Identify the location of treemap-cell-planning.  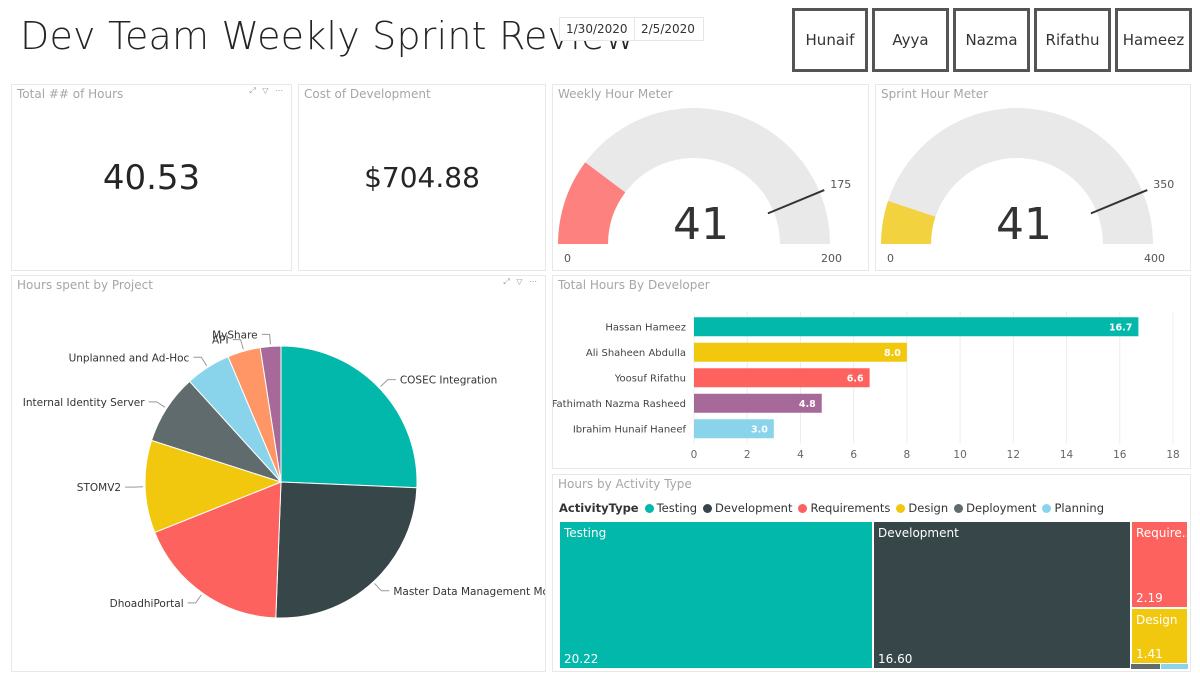
(1174, 666).